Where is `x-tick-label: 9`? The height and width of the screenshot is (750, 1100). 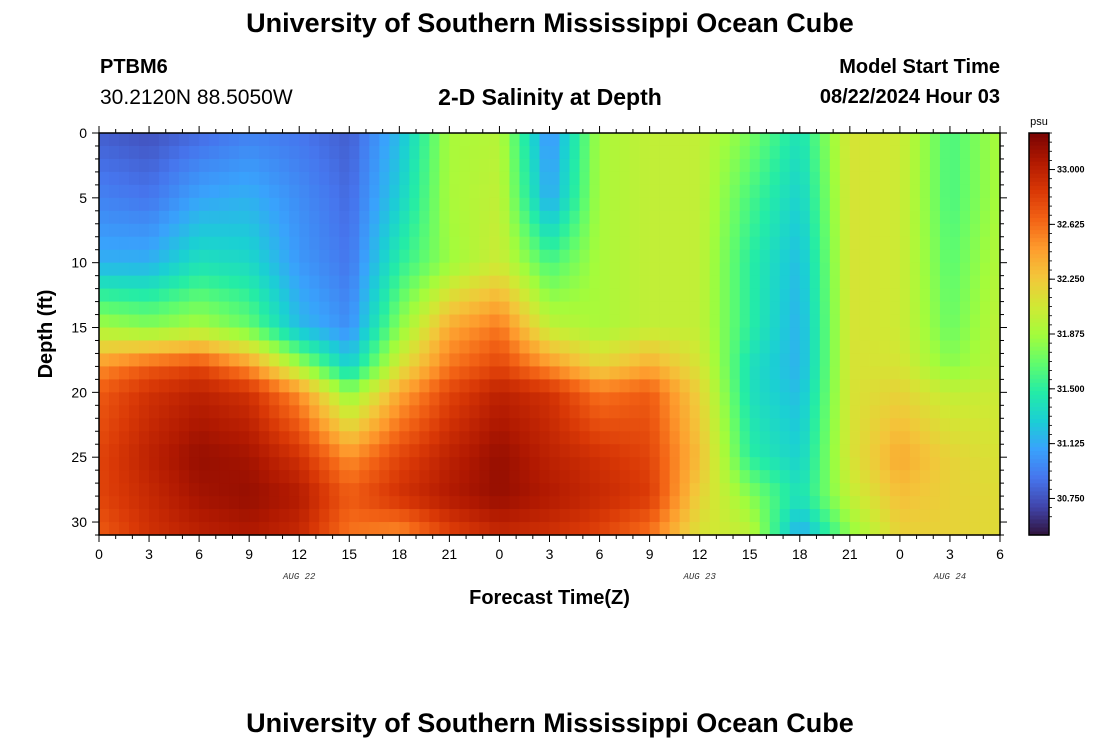
x-tick-label: 9 is located at coordinates (650, 554).